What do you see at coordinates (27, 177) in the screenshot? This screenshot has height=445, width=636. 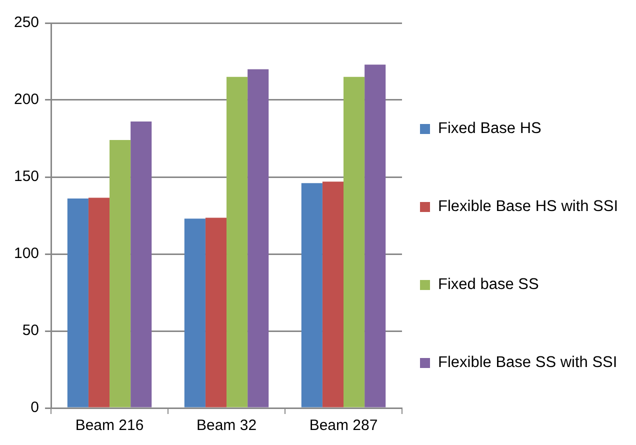 I see `y-tick-label: 150` at bounding box center [27, 177].